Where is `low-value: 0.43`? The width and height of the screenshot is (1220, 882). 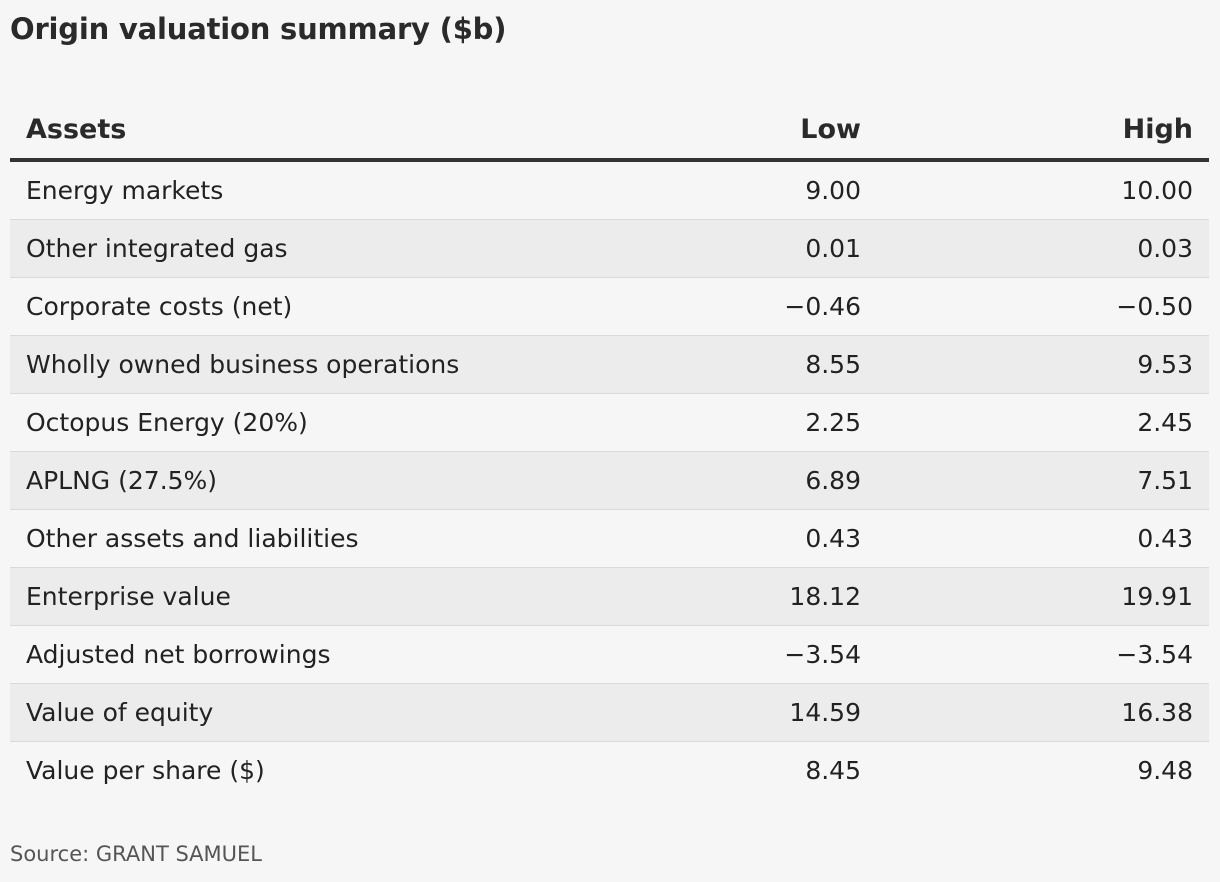
low-value: 0.43 is located at coordinates (711, 538).